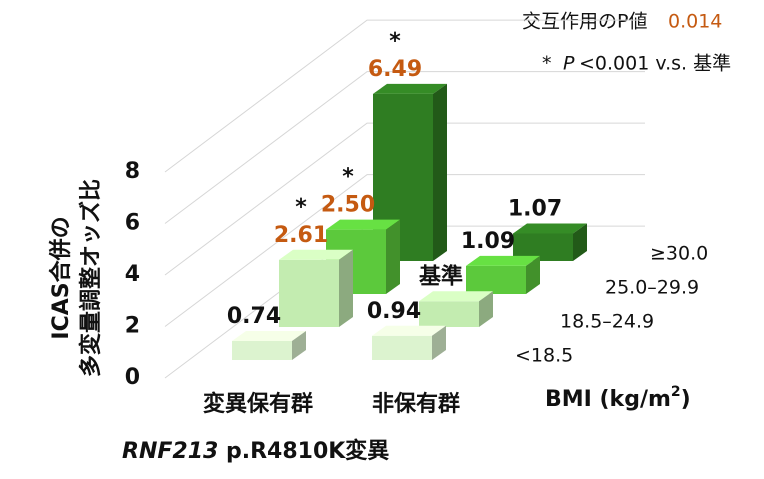  What do you see at coordinates (301, 235) in the screenshot?
I see `value-label: 2.61` at bounding box center [301, 235].